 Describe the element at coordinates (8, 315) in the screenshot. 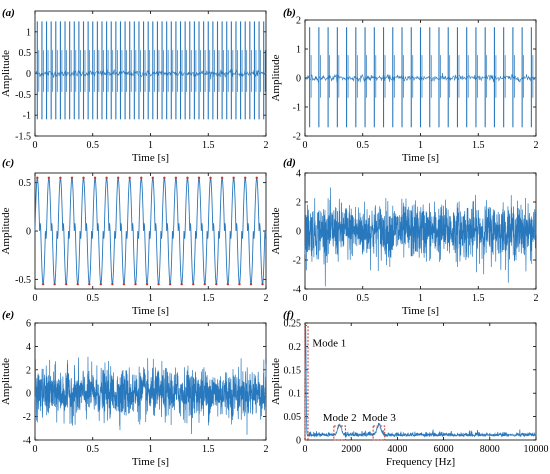

I see `panel-label: (e)` at that location.